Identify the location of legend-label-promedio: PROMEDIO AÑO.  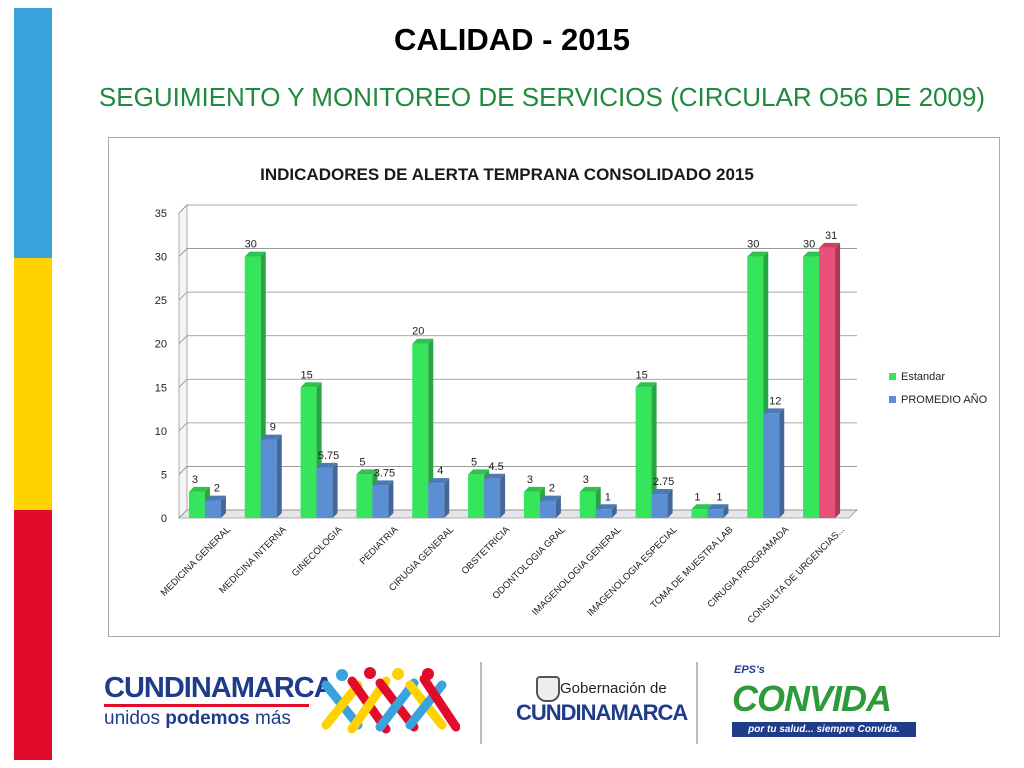
(944, 399).